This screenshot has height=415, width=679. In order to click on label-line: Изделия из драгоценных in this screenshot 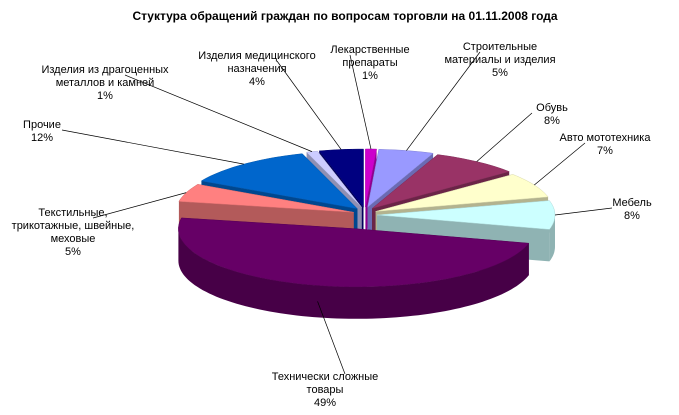, I will do `click(105, 70)`.